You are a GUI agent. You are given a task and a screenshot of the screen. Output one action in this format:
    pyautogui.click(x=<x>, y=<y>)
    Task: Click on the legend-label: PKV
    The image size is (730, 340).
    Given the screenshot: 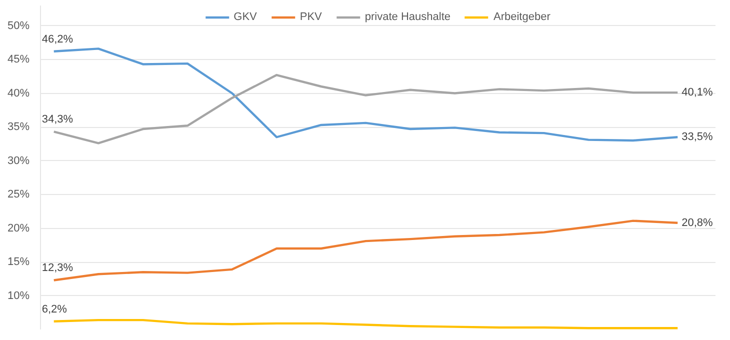 What is the action you would take?
    pyautogui.click(x=311, y=17)
    